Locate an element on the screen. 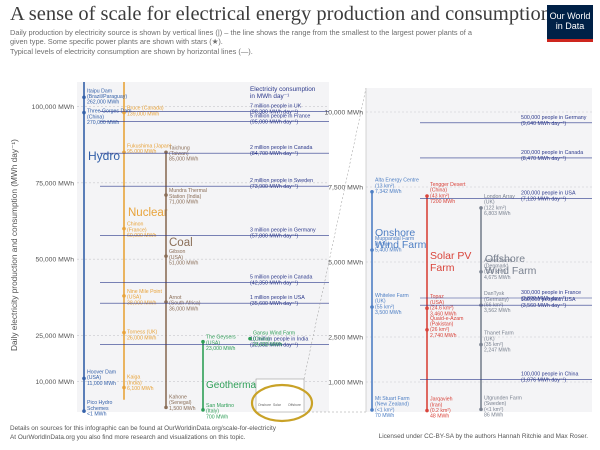 The height and width of the screenshot is (450, 600). plant-label: (South Africa) is located at coordinates (185, 304).